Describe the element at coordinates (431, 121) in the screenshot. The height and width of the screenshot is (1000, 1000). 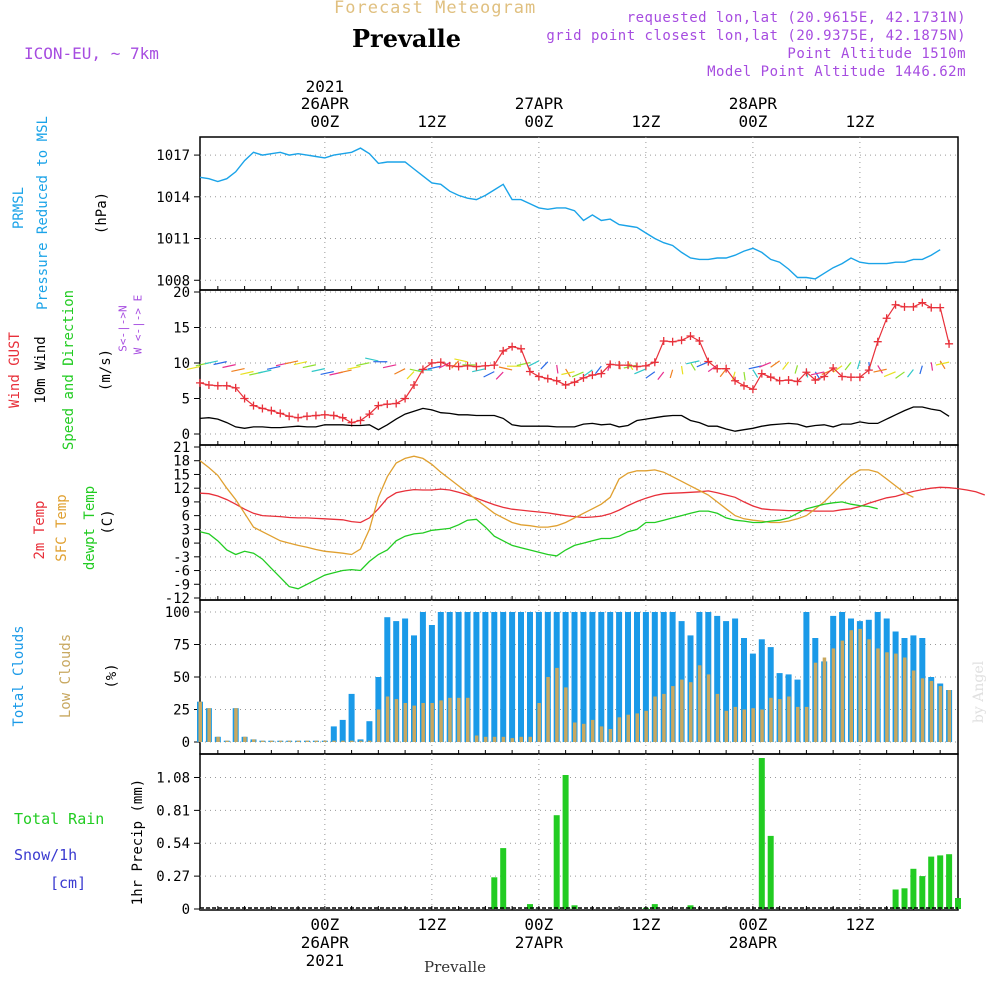
I see `top-hour-label: 12Z` at that location.